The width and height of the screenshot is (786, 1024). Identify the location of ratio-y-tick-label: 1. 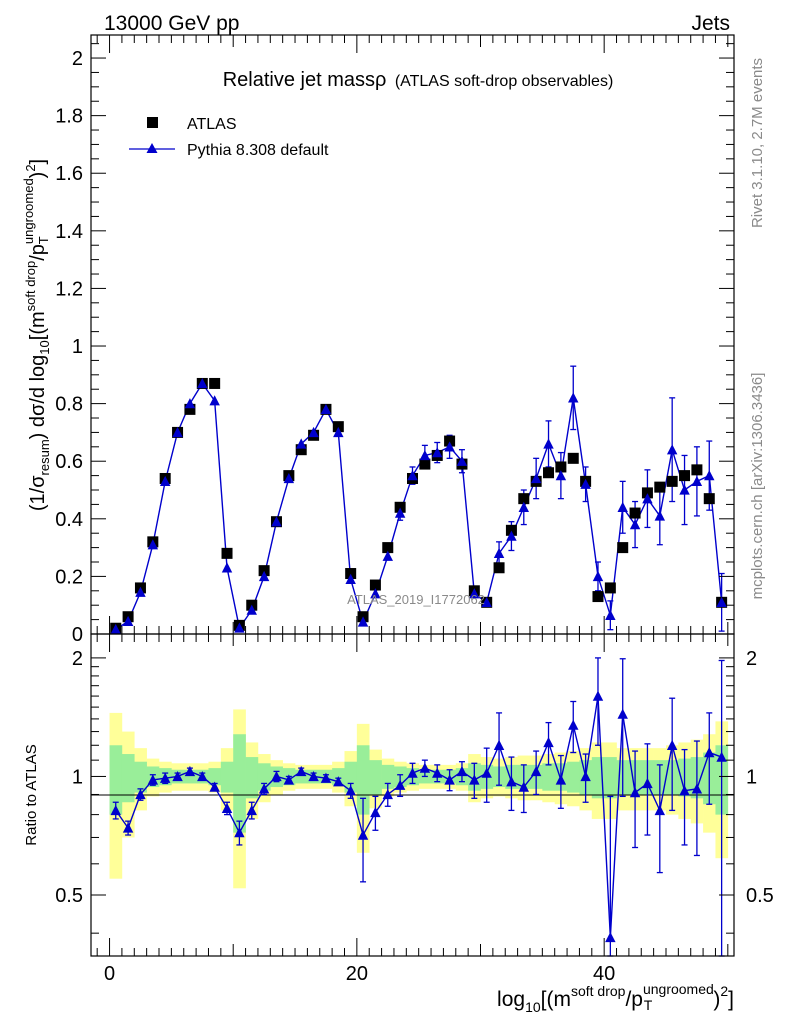
(77, 777).